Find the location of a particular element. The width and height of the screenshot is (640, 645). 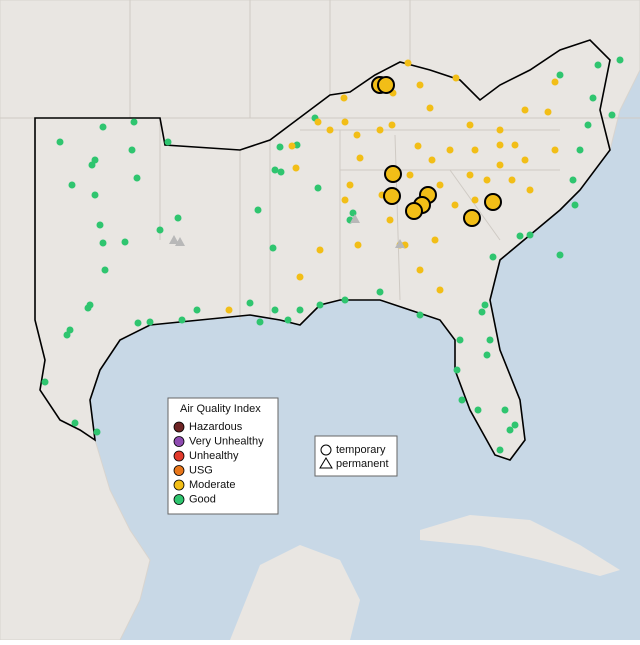

legend-label: Moderate is located at coordinates (212, 485).